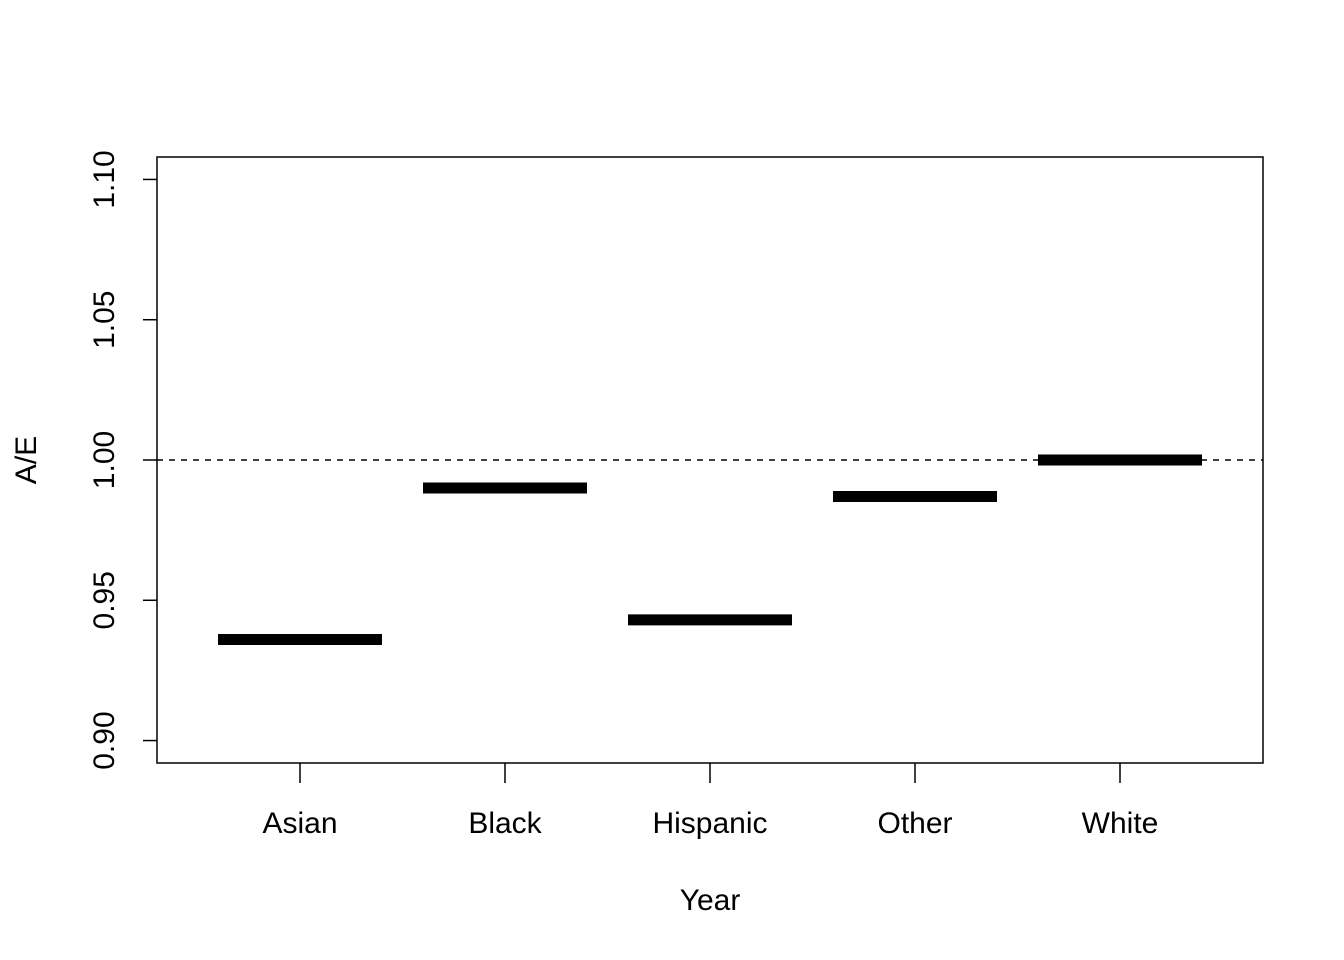 Image resolution: width=1344 pixels, height=960 pixels. What do you see at coordinates (299, 823) in the screenshot?
I see `x-tick-label: Asian` at bounding box center [299, 823].